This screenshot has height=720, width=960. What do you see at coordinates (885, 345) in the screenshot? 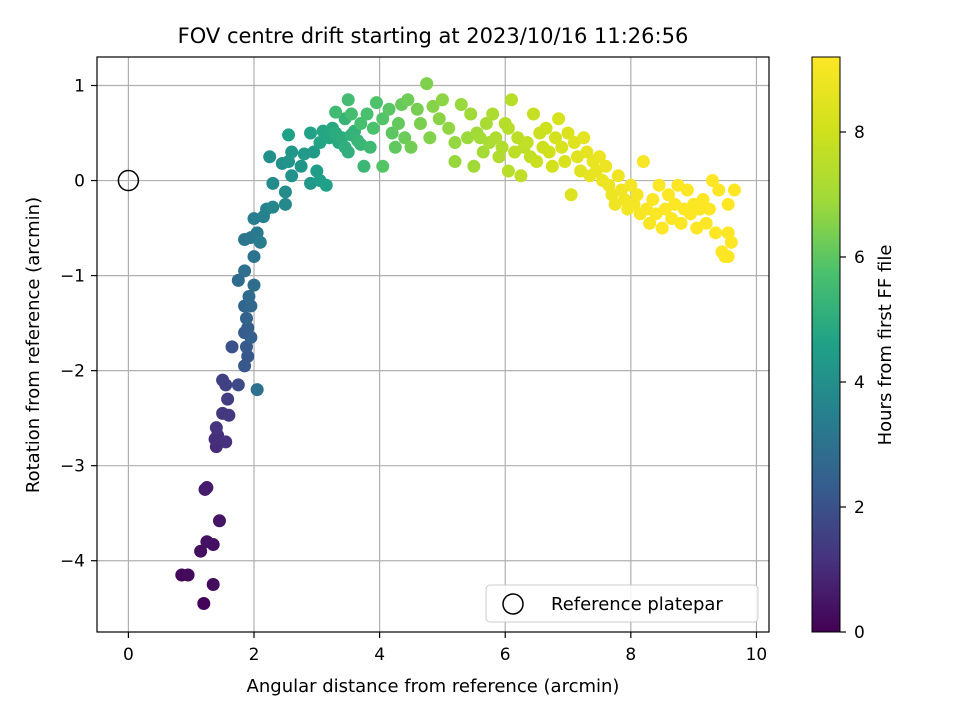
I see `colorbar-label: Hours from first FF file` at bounding box center [885, 345].